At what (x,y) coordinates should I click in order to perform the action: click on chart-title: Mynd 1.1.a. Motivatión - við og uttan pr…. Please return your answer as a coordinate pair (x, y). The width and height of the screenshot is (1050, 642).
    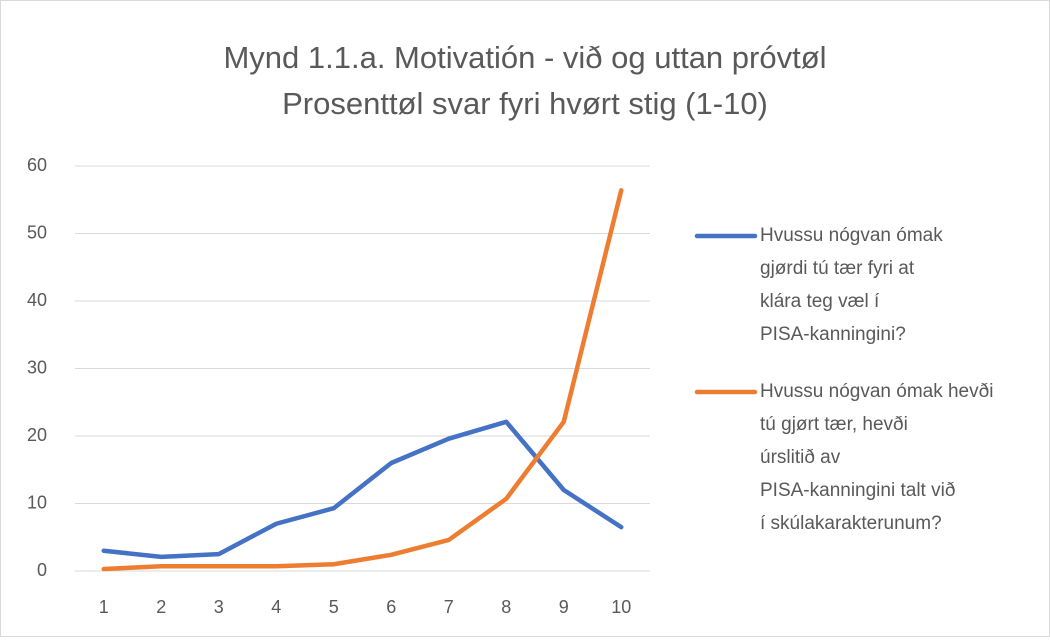
    Looking at the image, I should click on (524, 57).